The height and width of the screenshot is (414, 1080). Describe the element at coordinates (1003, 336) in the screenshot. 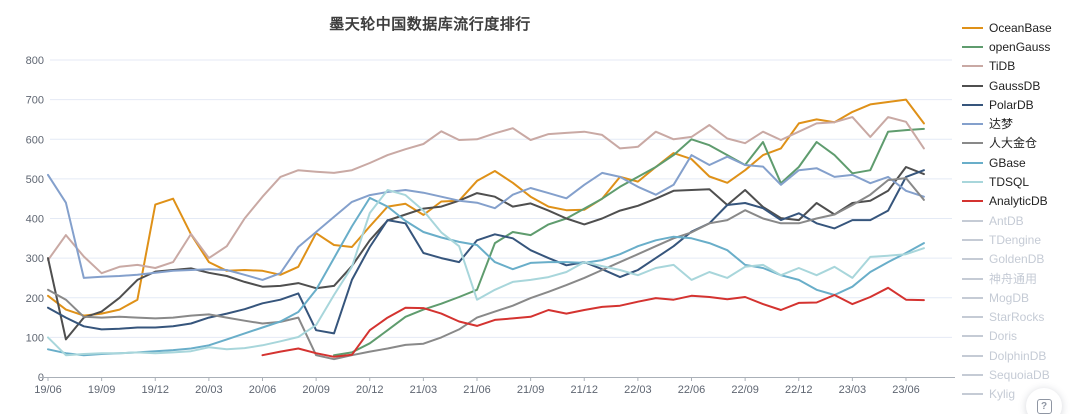

I see `legend-label: Doris` at that location.